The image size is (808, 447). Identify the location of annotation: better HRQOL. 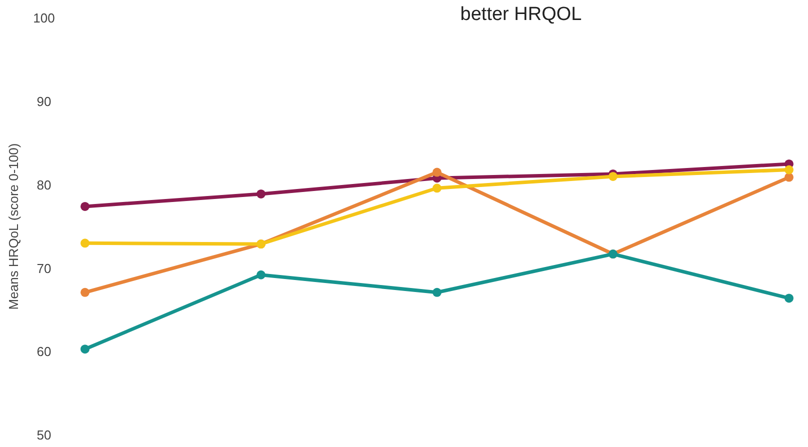
(521, 14).